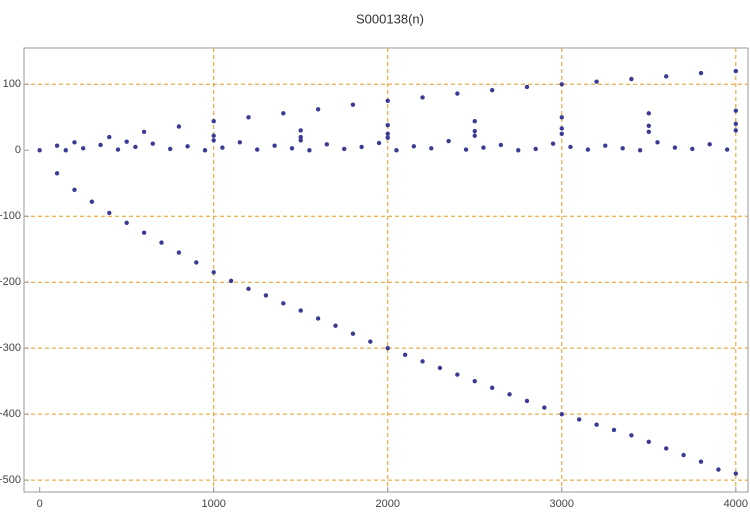 This screenshot has height=513, width=750. What do you see at coordinates (10, 282) in the screenshot?
I see `y-tick-label: −200` at bounding box center [10, 282].